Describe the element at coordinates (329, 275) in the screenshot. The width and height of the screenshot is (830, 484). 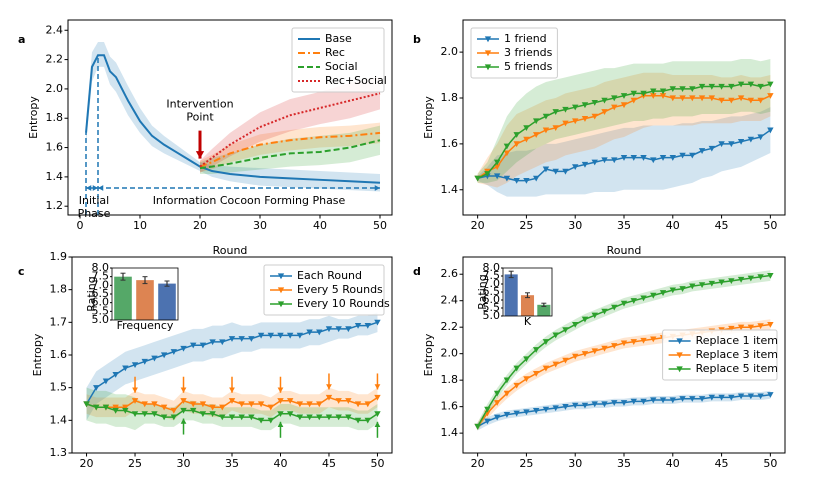
I see `legend-label: Each Round` at that location.